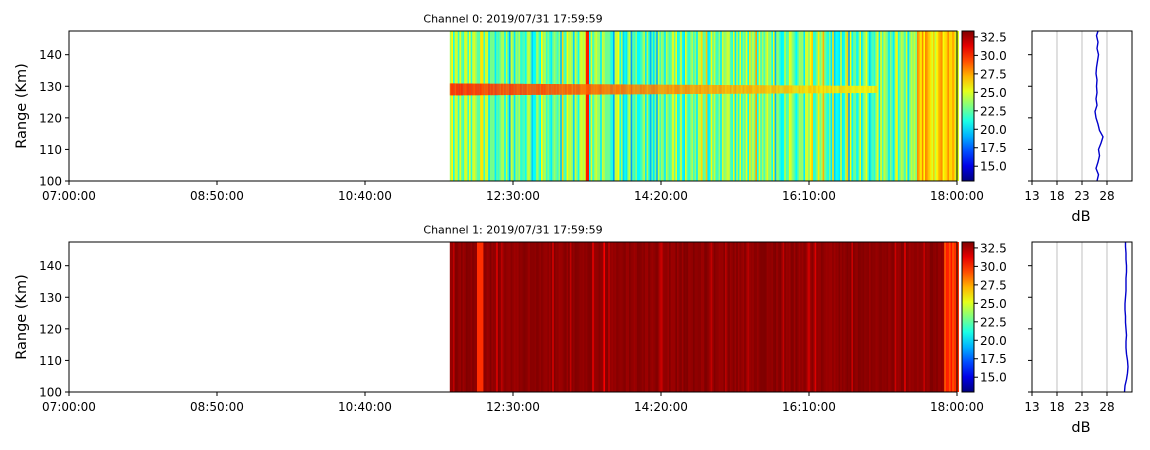  I want to click on colorbar, so click(968, 317).